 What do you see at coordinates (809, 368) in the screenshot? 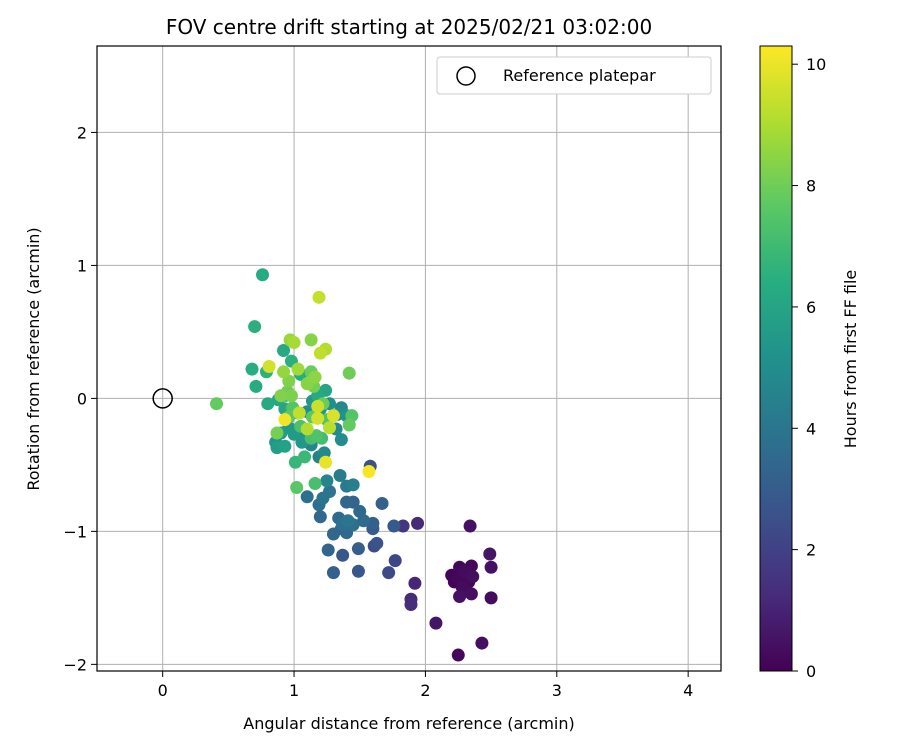
I see `colorbar-ticks: 0 2 4 6 8 10` at bounding box center [809, 368].